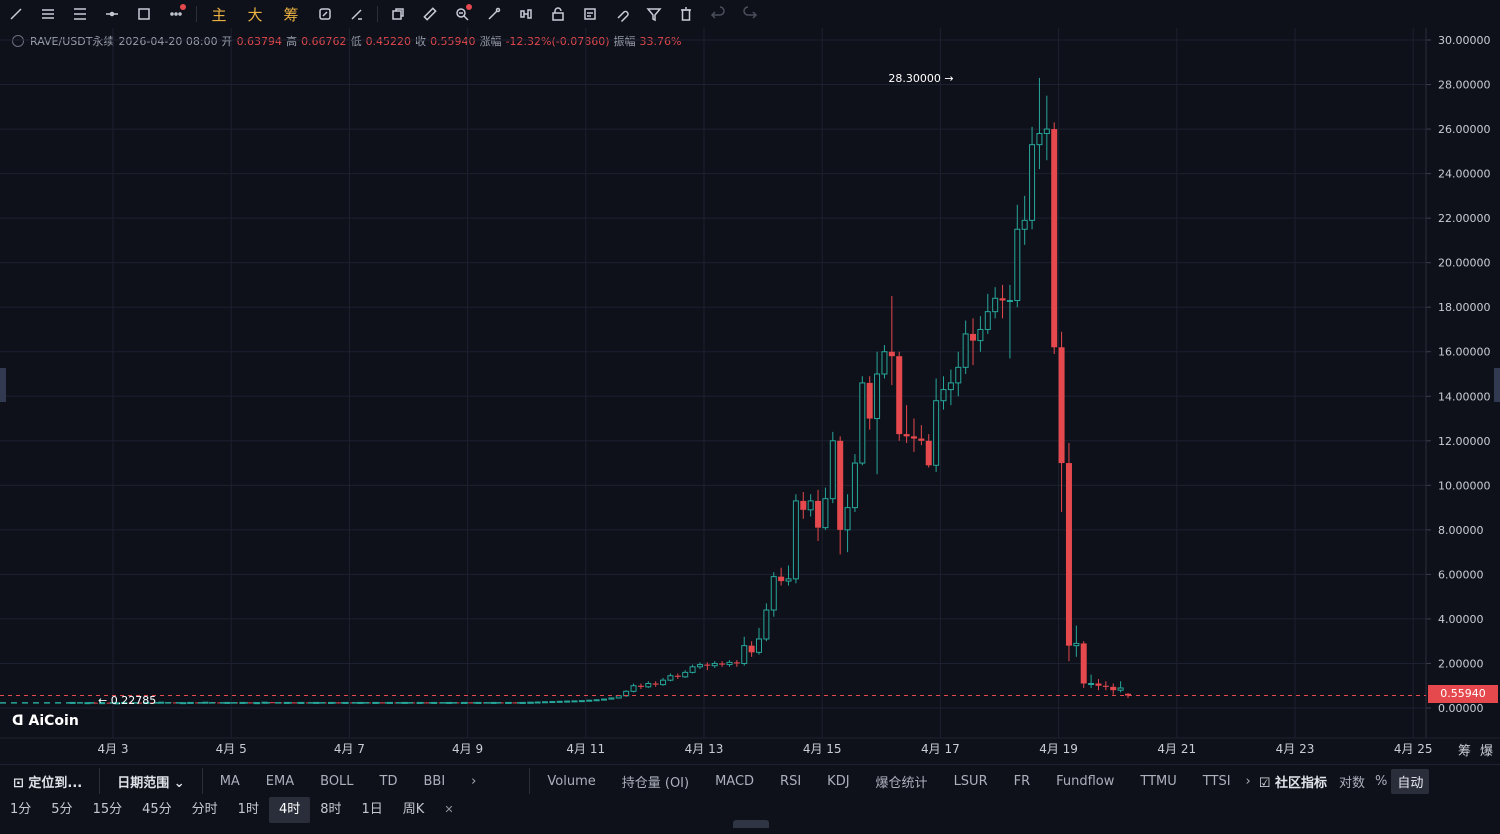 The image size is (1500, 834). Describe the element at coordinates (388, 781) in the screenshot. I see `indicator-td: TD` at that location.